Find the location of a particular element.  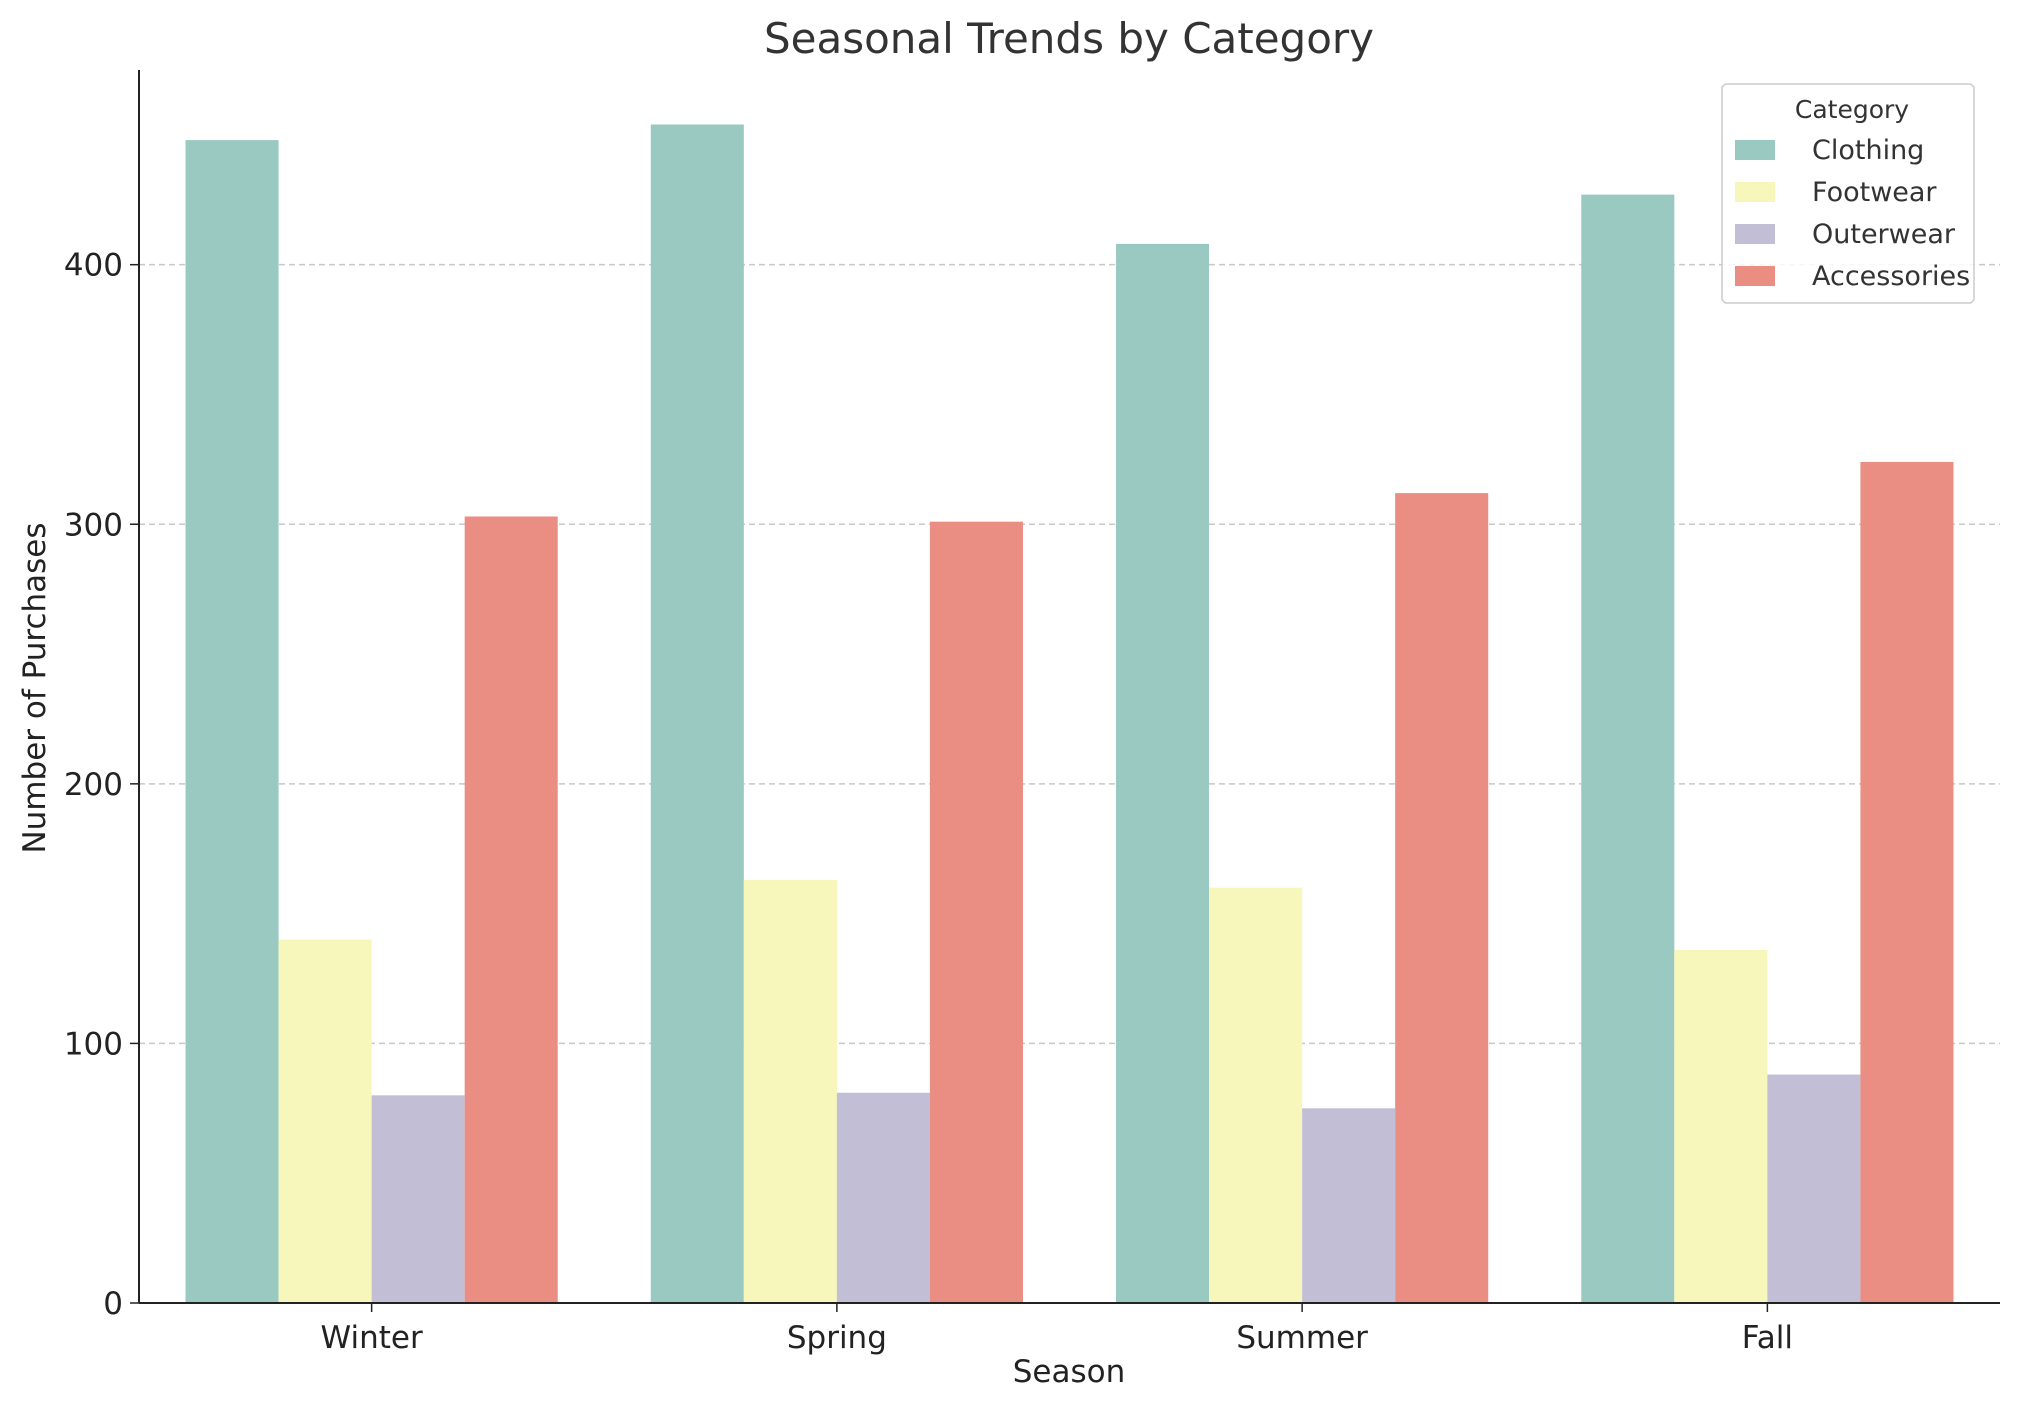

bar-accessories-spring is located at coordinates (976, 912).